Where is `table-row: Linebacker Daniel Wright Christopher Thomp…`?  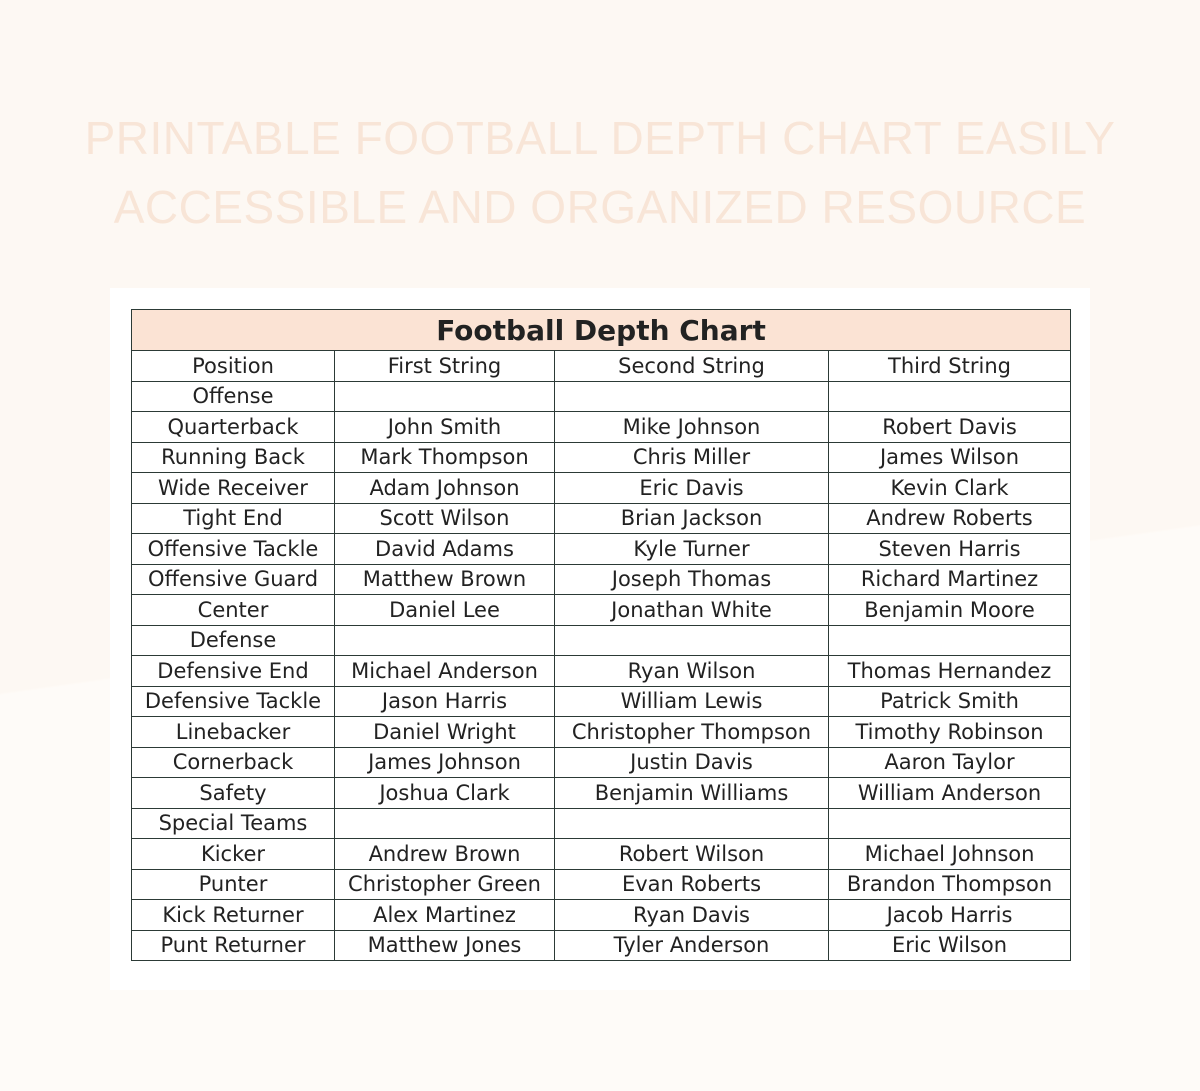
table-row: Linebacker Daniel Wright Christopher Thomp… is located at coordinates (601, 732).